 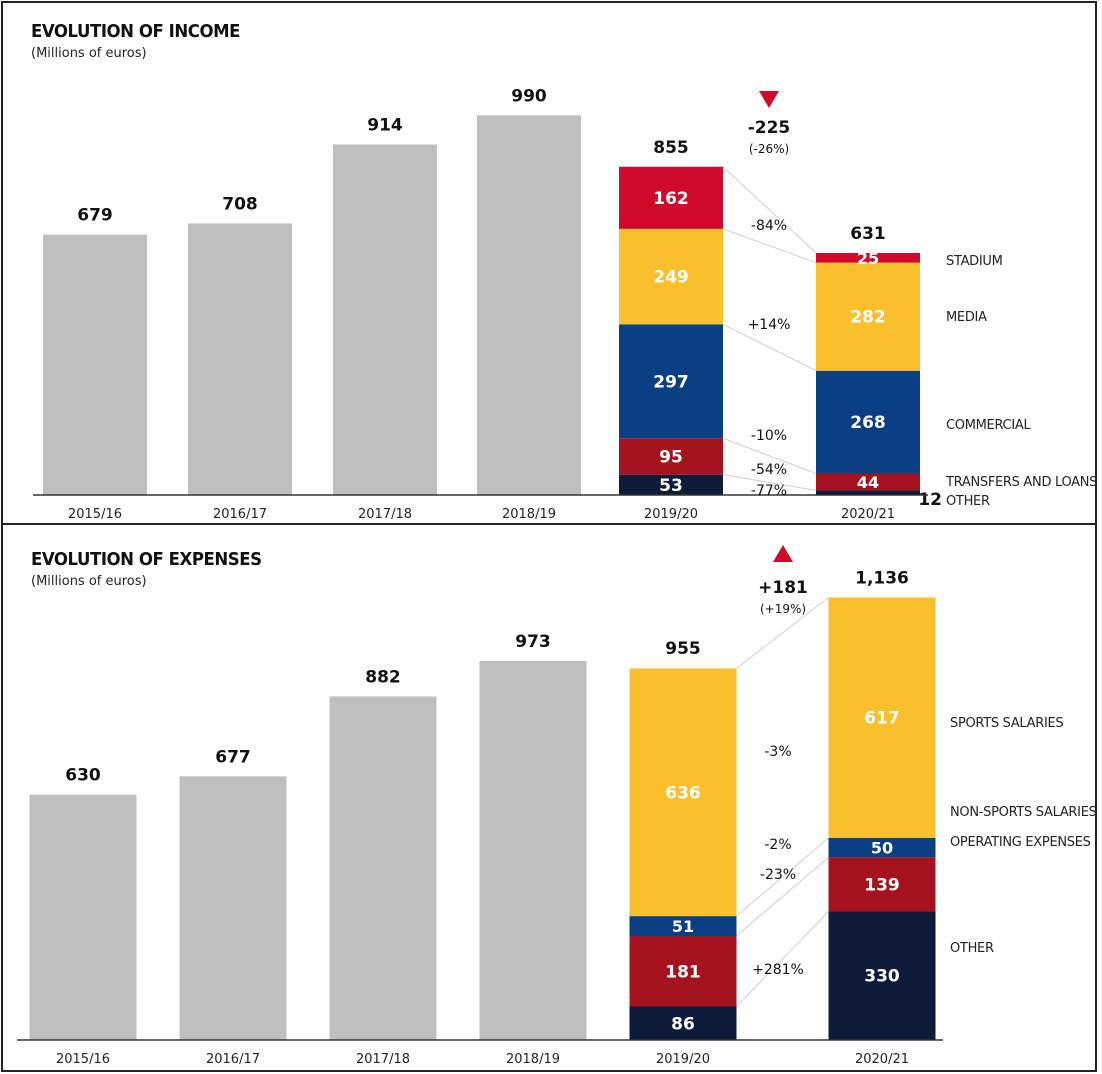 What do you see at coordinates (769, 455) in the screenshot?
I see `connector-line-transfers-and-loans` at bounding box center [769, 455].